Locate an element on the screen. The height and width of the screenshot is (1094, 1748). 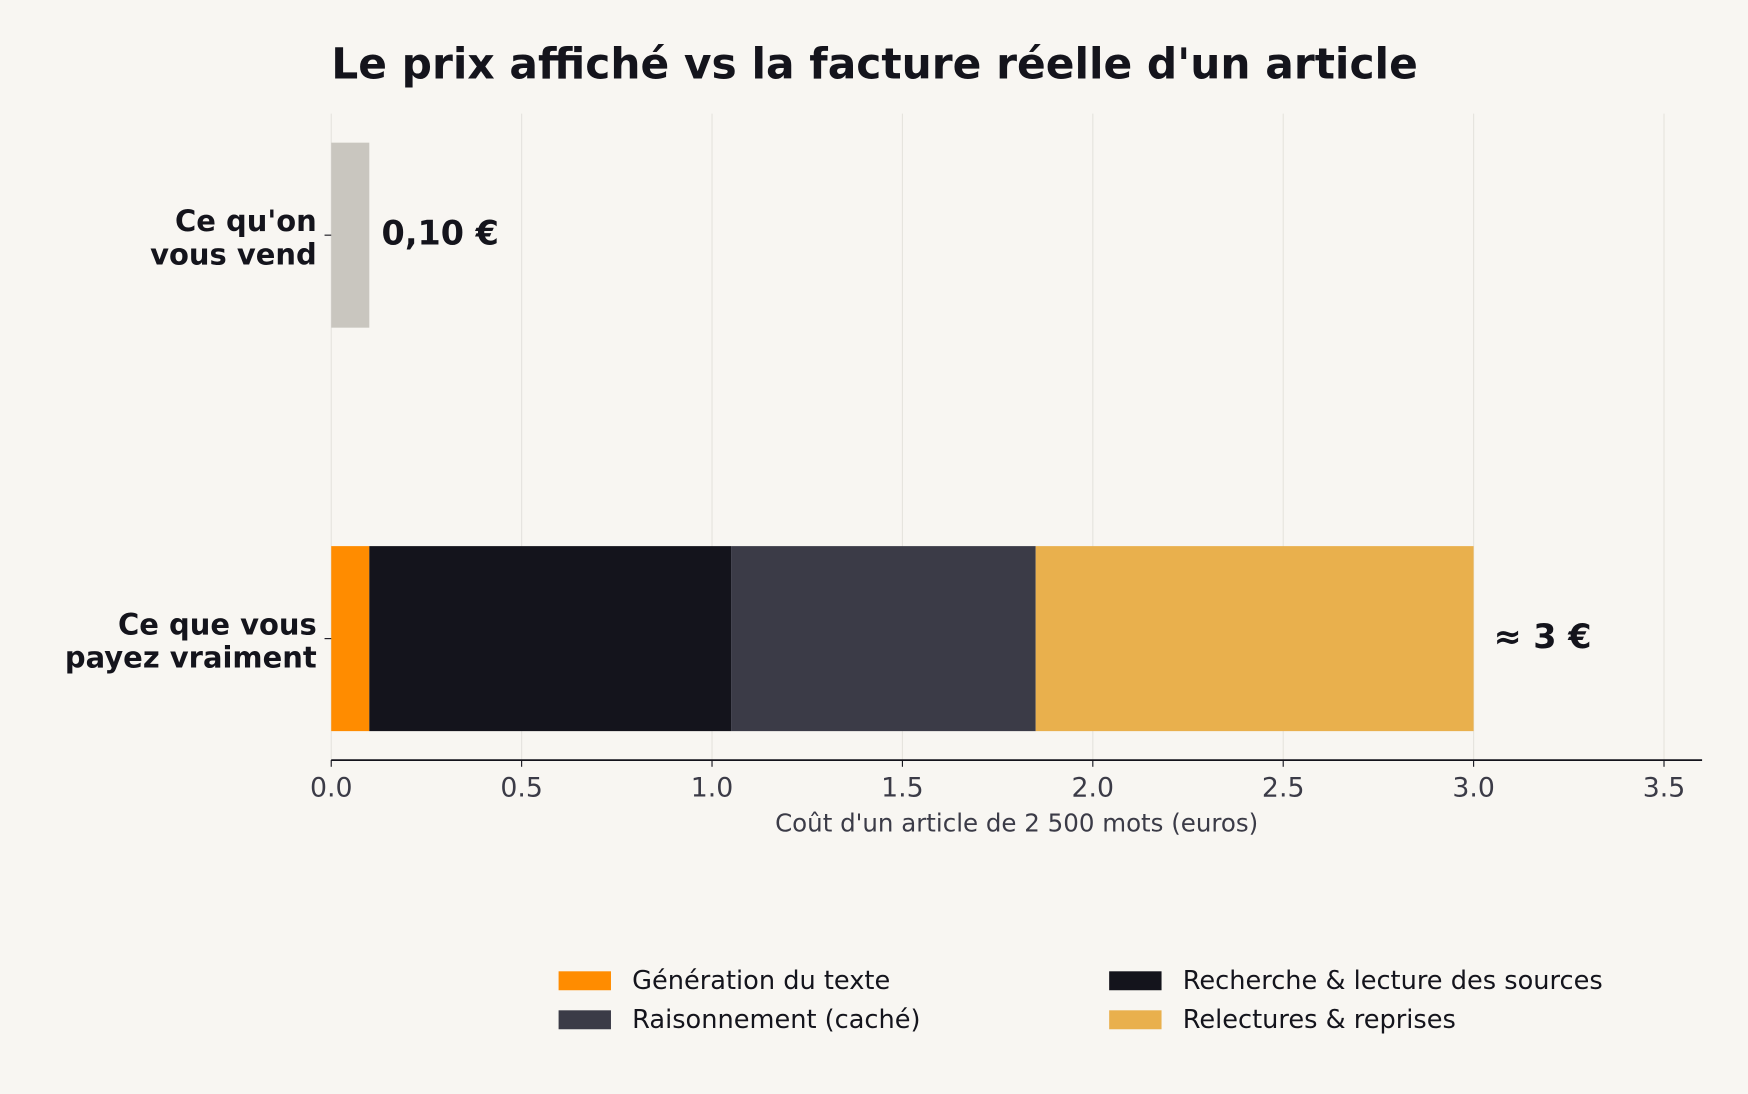
legend-label: Recherche & lecture des sources is located at coordinates (1393, 981).